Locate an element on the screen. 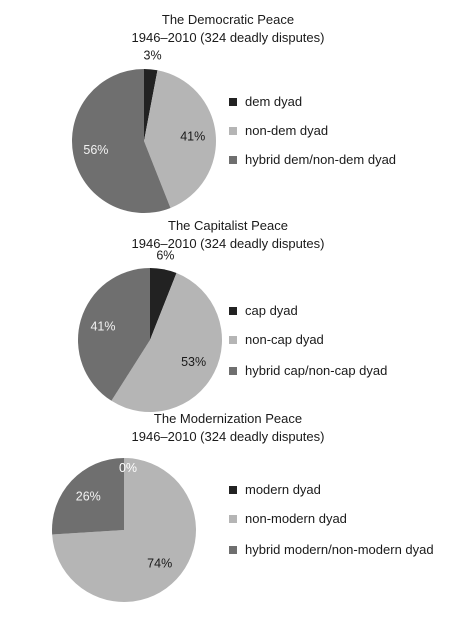 Image resolution: width=457 pixels, height=617 pixels. legend-label: cap dyad is located at coordinates (271, 310).